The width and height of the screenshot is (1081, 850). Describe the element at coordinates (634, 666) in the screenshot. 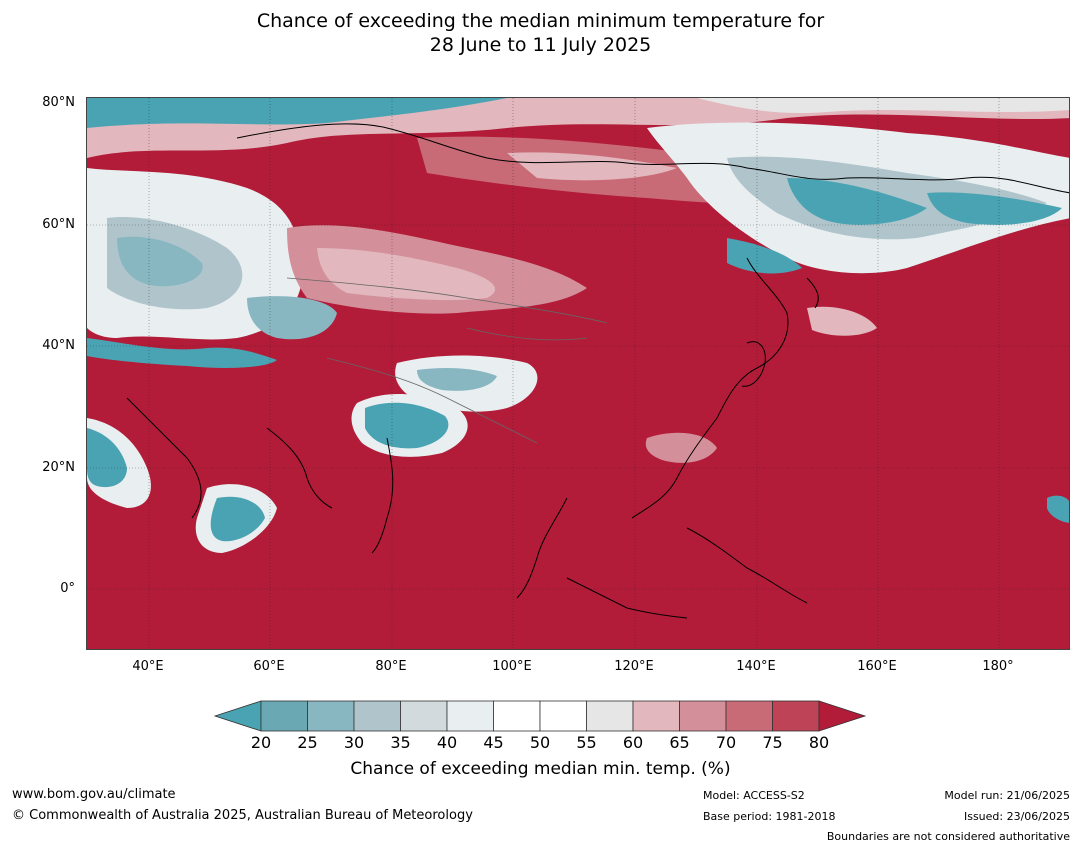

I see `lon-label-120e: 120°E` at that location.